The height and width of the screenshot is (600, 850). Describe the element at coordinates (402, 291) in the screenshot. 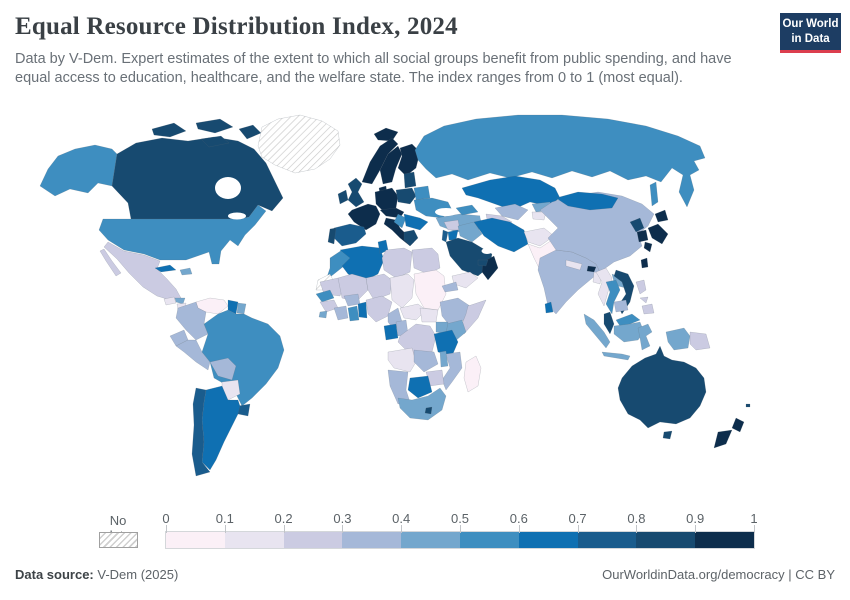

I see `country-chad` at that location.